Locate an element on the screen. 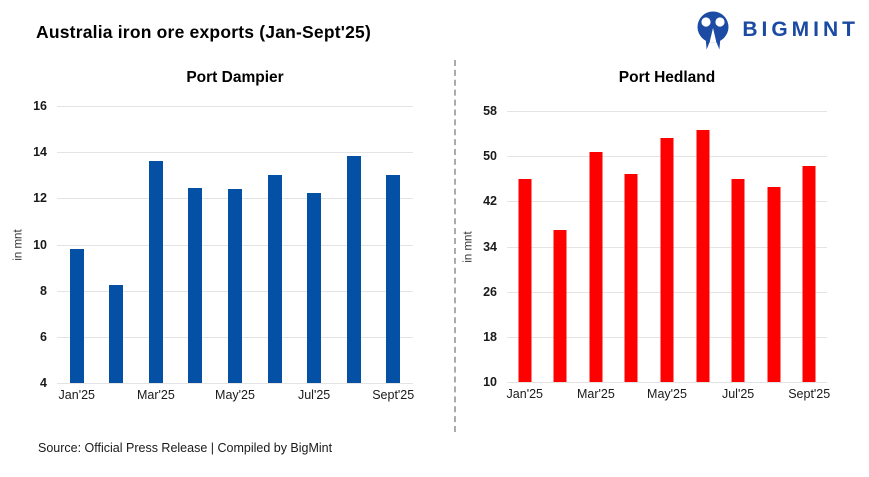  y-tick-label: 4 is located at coordinates (43, 382).